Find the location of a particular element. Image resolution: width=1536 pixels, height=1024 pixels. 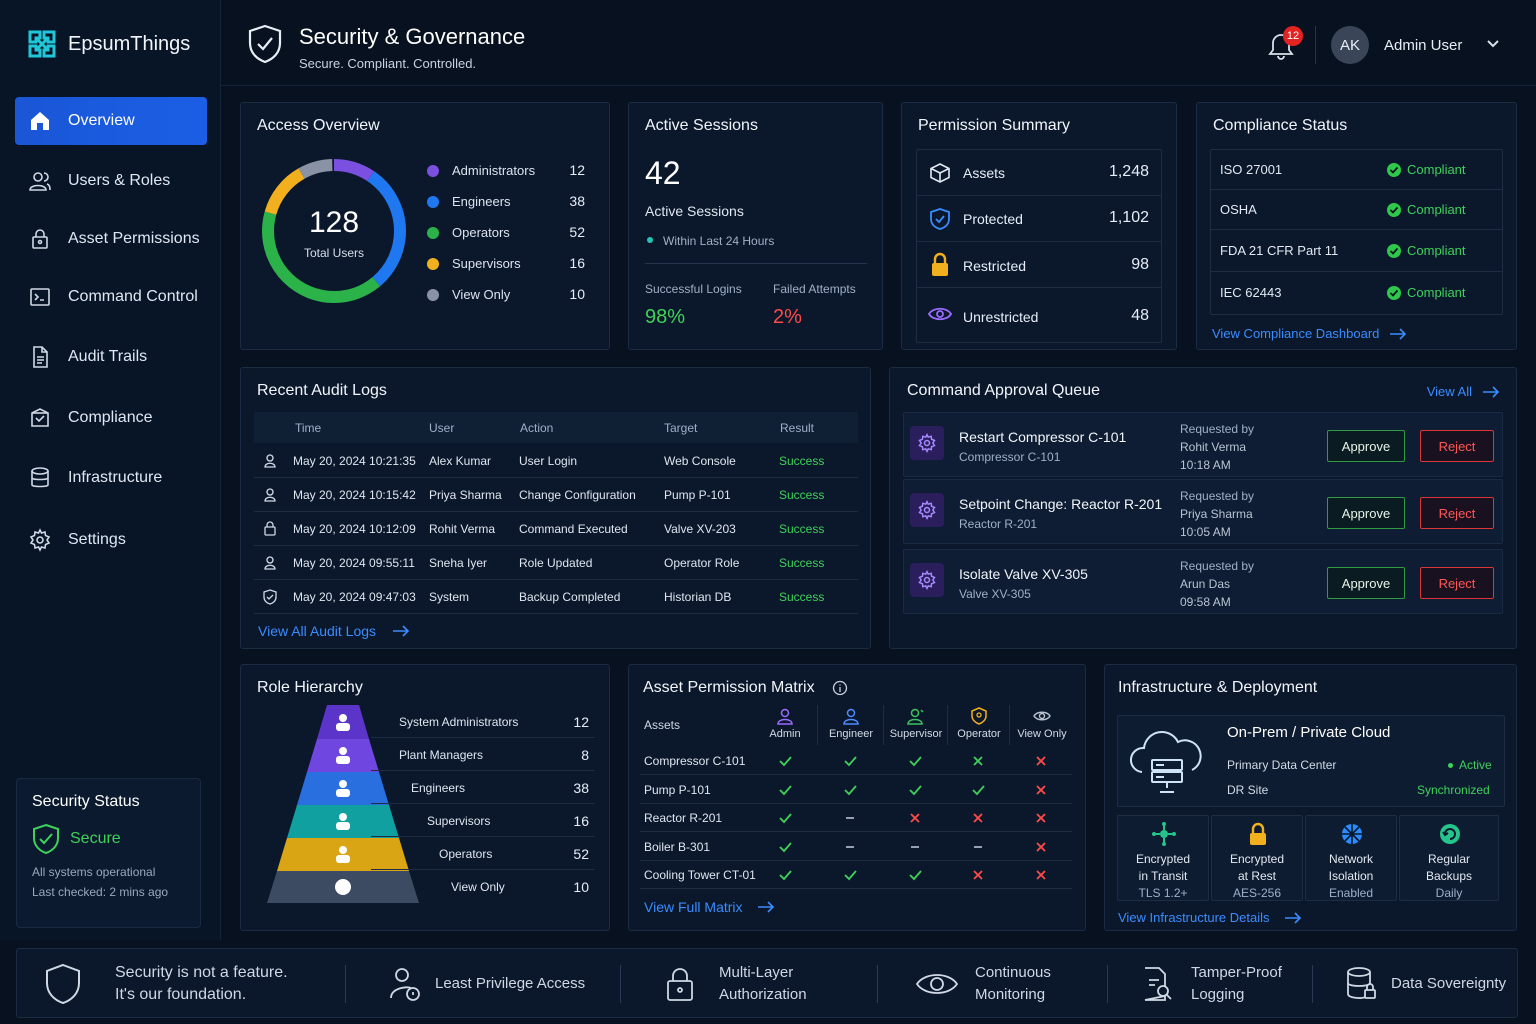

card-title: Asset Permission Matrix is located at coordinates (729, 687).